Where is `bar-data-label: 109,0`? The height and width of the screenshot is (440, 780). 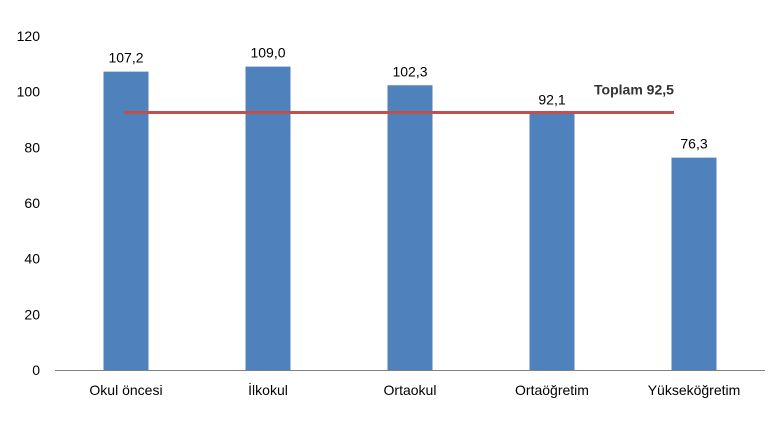 bar-data-label: 109,0 is located at coordinates (267, 53).